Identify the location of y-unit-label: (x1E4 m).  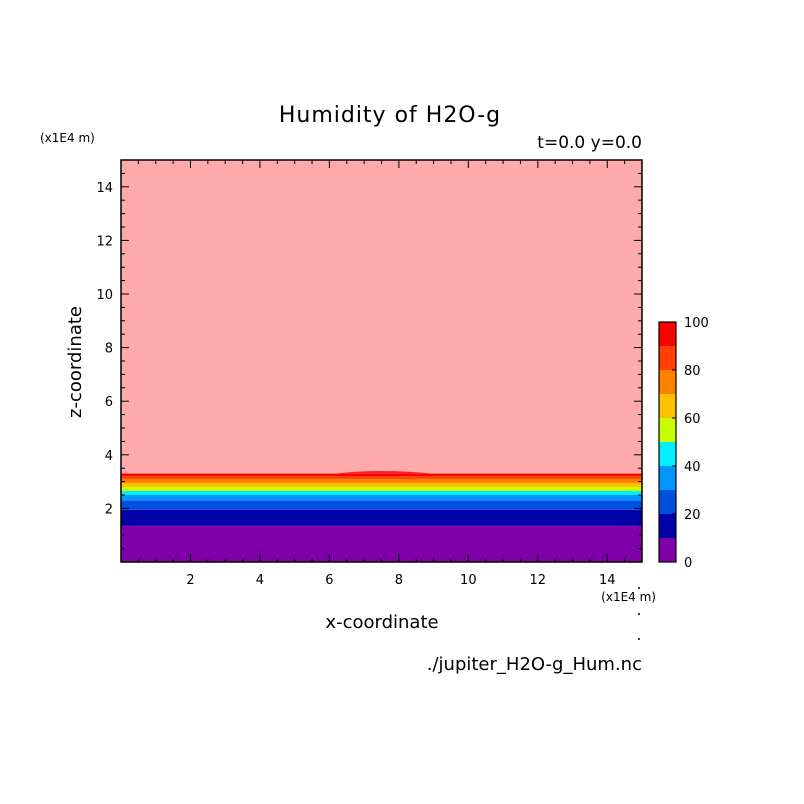
(67, 138).